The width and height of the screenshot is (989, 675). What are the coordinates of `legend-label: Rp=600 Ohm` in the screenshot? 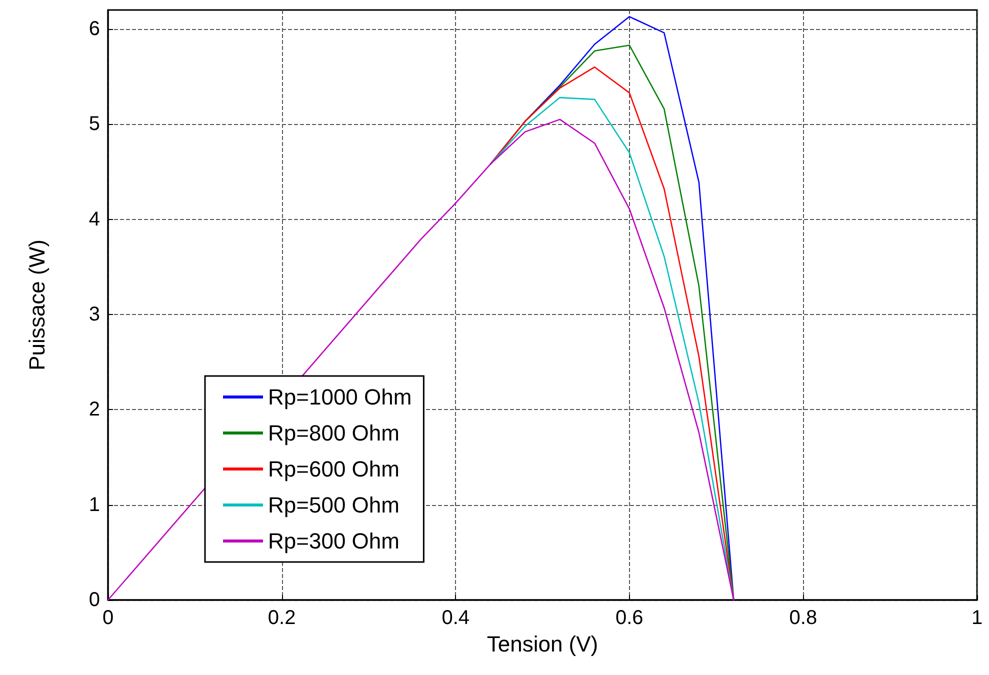 It's located at (334, 469).